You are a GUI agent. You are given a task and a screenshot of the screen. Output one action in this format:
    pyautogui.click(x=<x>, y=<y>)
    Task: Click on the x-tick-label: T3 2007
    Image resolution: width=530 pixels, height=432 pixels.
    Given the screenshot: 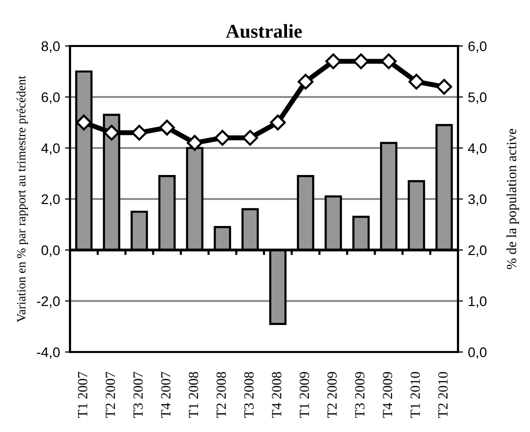 What is the action you would take?
    pyautogui.click(x=138, y=395)
    